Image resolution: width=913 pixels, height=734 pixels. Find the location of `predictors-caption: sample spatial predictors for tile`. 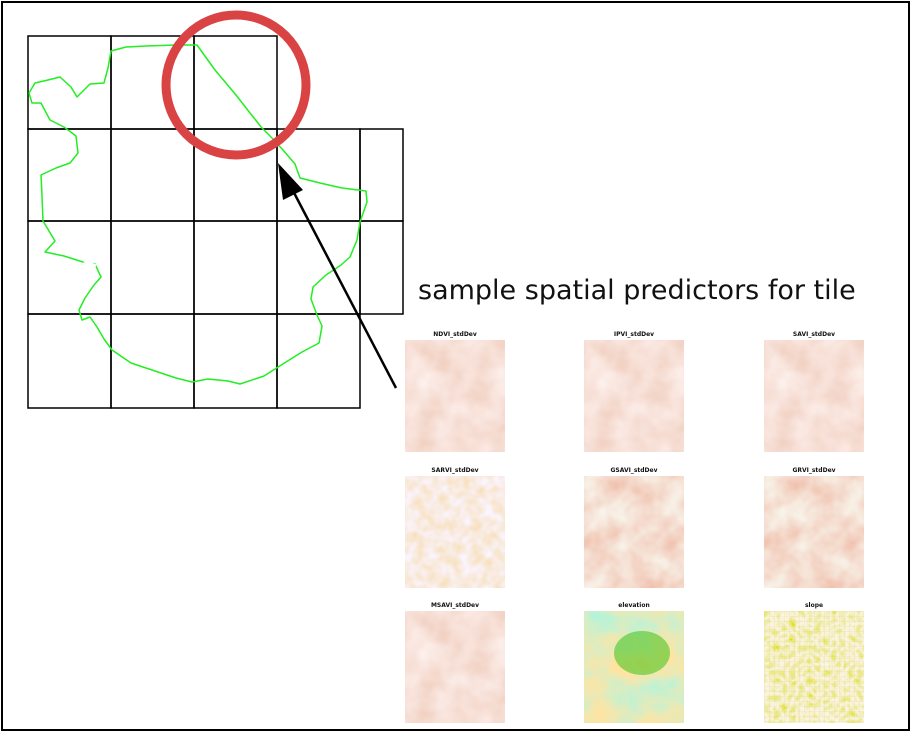

predictors-caption: sample spatial predictors for tile is located at coordinates (637, 290).